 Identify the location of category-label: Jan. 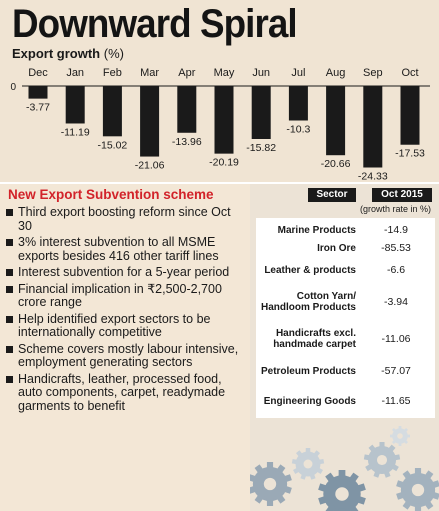
(75, 73).